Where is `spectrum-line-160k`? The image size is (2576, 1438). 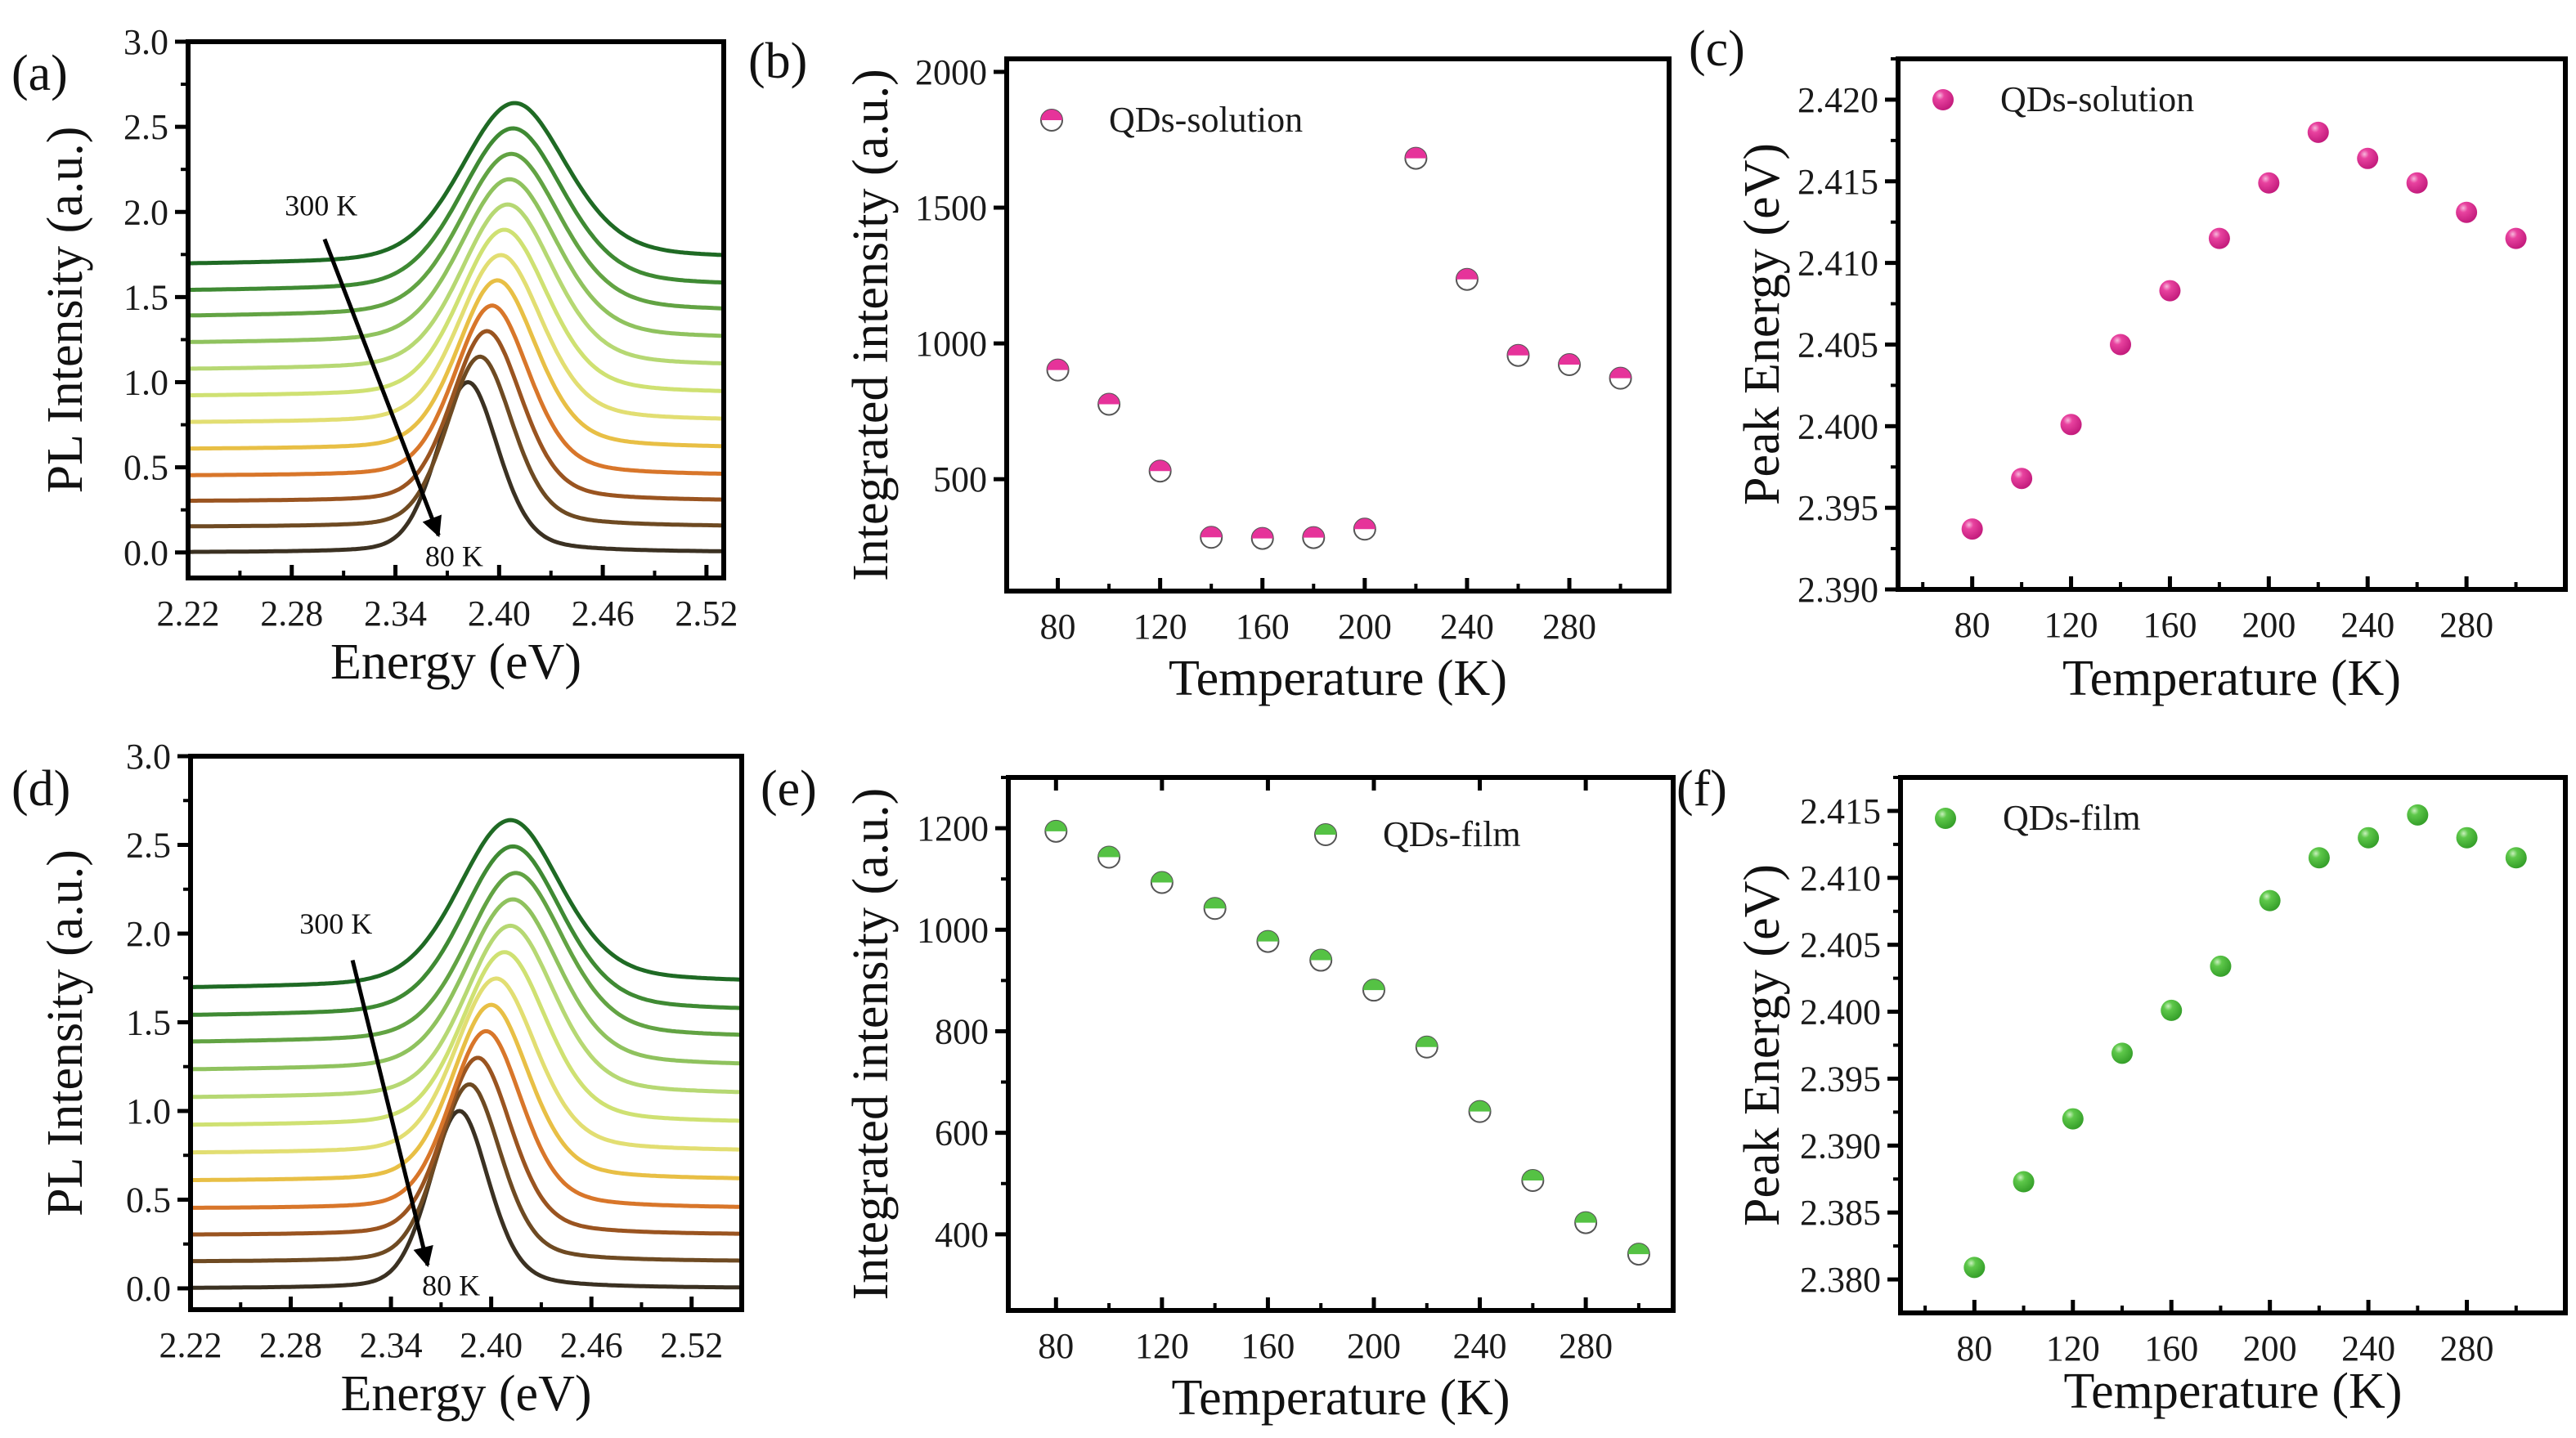
spectrum-line-160k is located at coordinates (456, 364).